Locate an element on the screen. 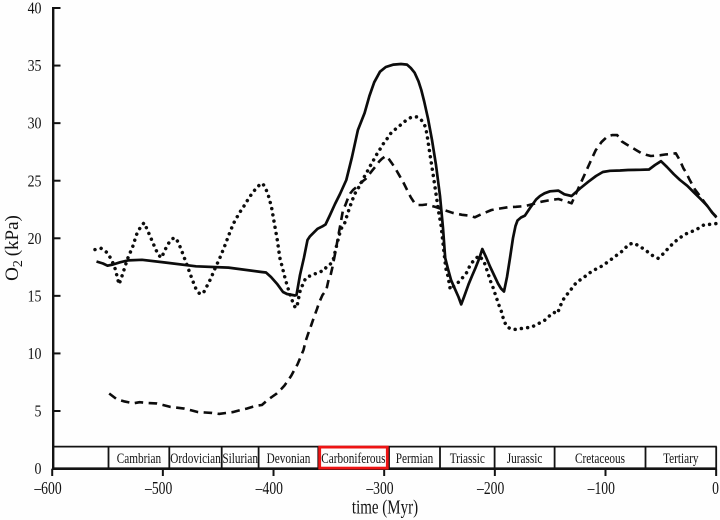  svg-text: 30 is located at coordinates (35, 124).